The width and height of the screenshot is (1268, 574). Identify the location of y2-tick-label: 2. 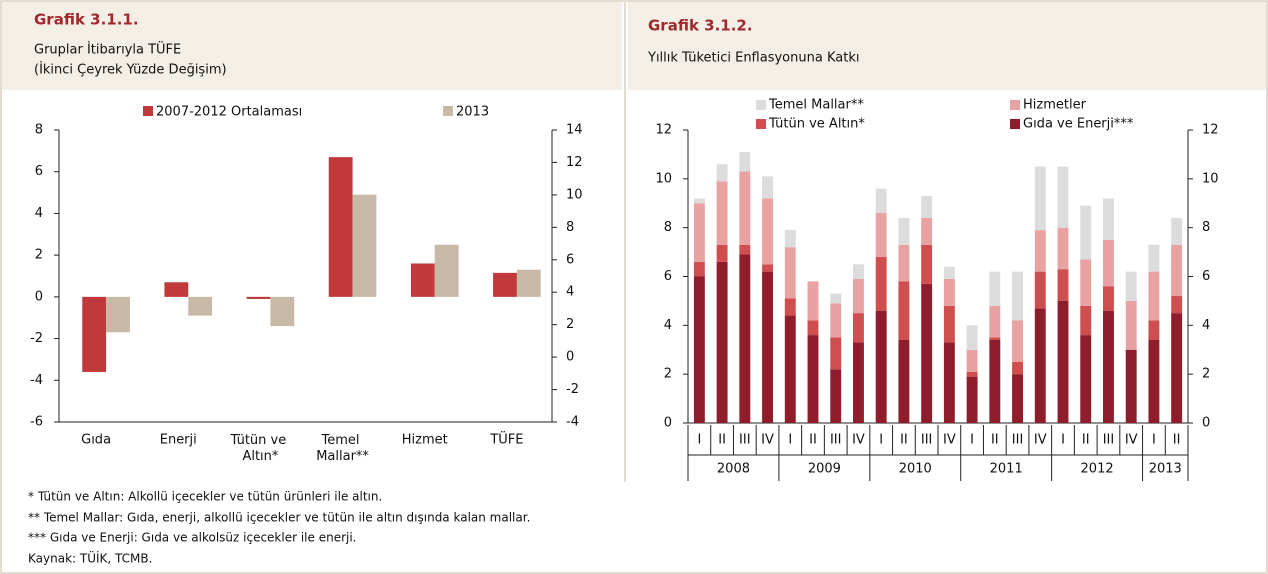
(570, 324).